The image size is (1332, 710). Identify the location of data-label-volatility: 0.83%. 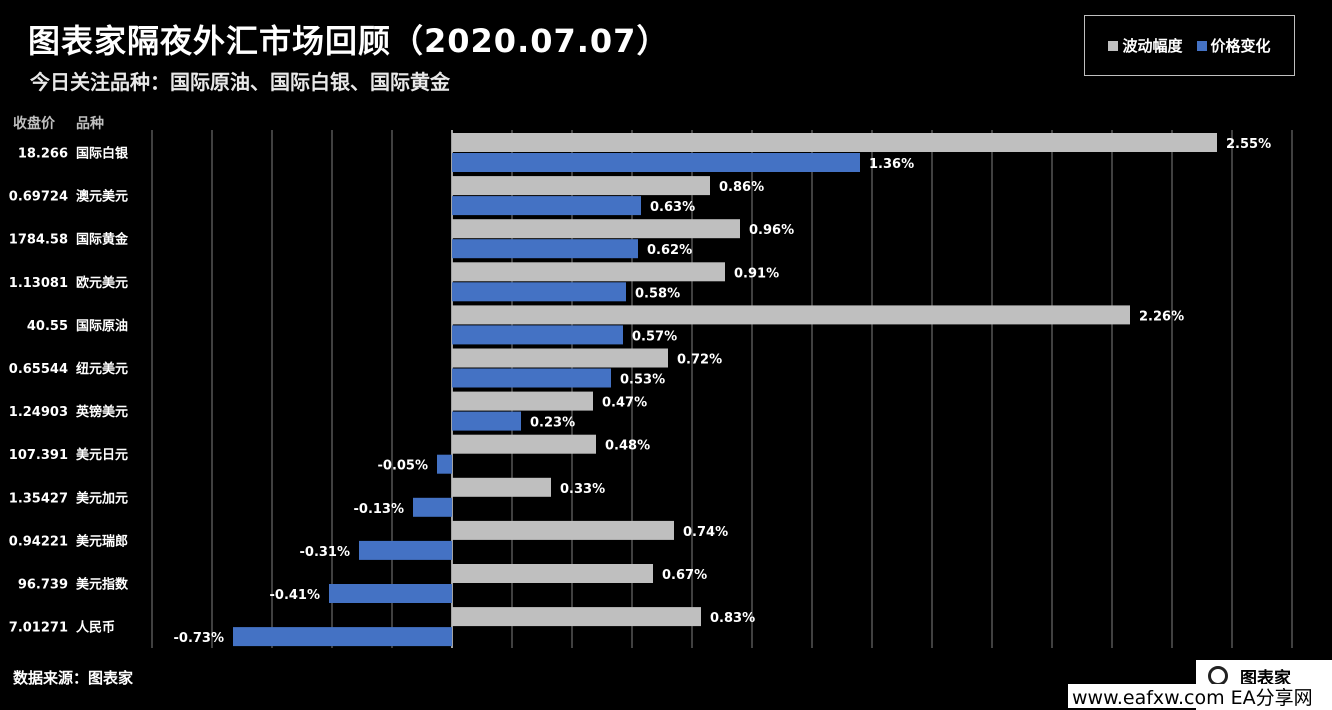
(732, 618).